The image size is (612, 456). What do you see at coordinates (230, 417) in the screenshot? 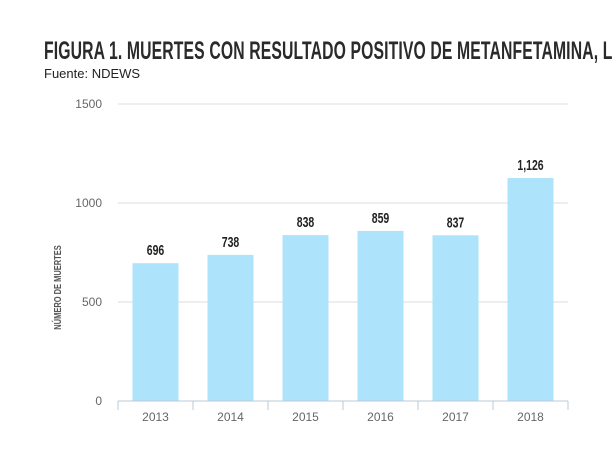
I see `x-tick-label: 2014` at bounding box center [230, 417].